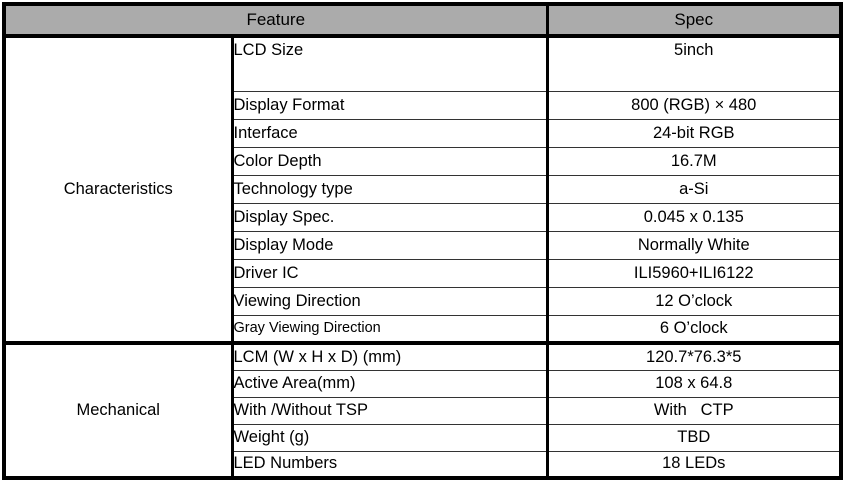 The width and height of the screenshot is (848, 494). What do you see at coordinates (693, 273) in the screenshot?
I see `spec-value-cell: ILI5960+ILI6122` at bounding box center [693, 273].